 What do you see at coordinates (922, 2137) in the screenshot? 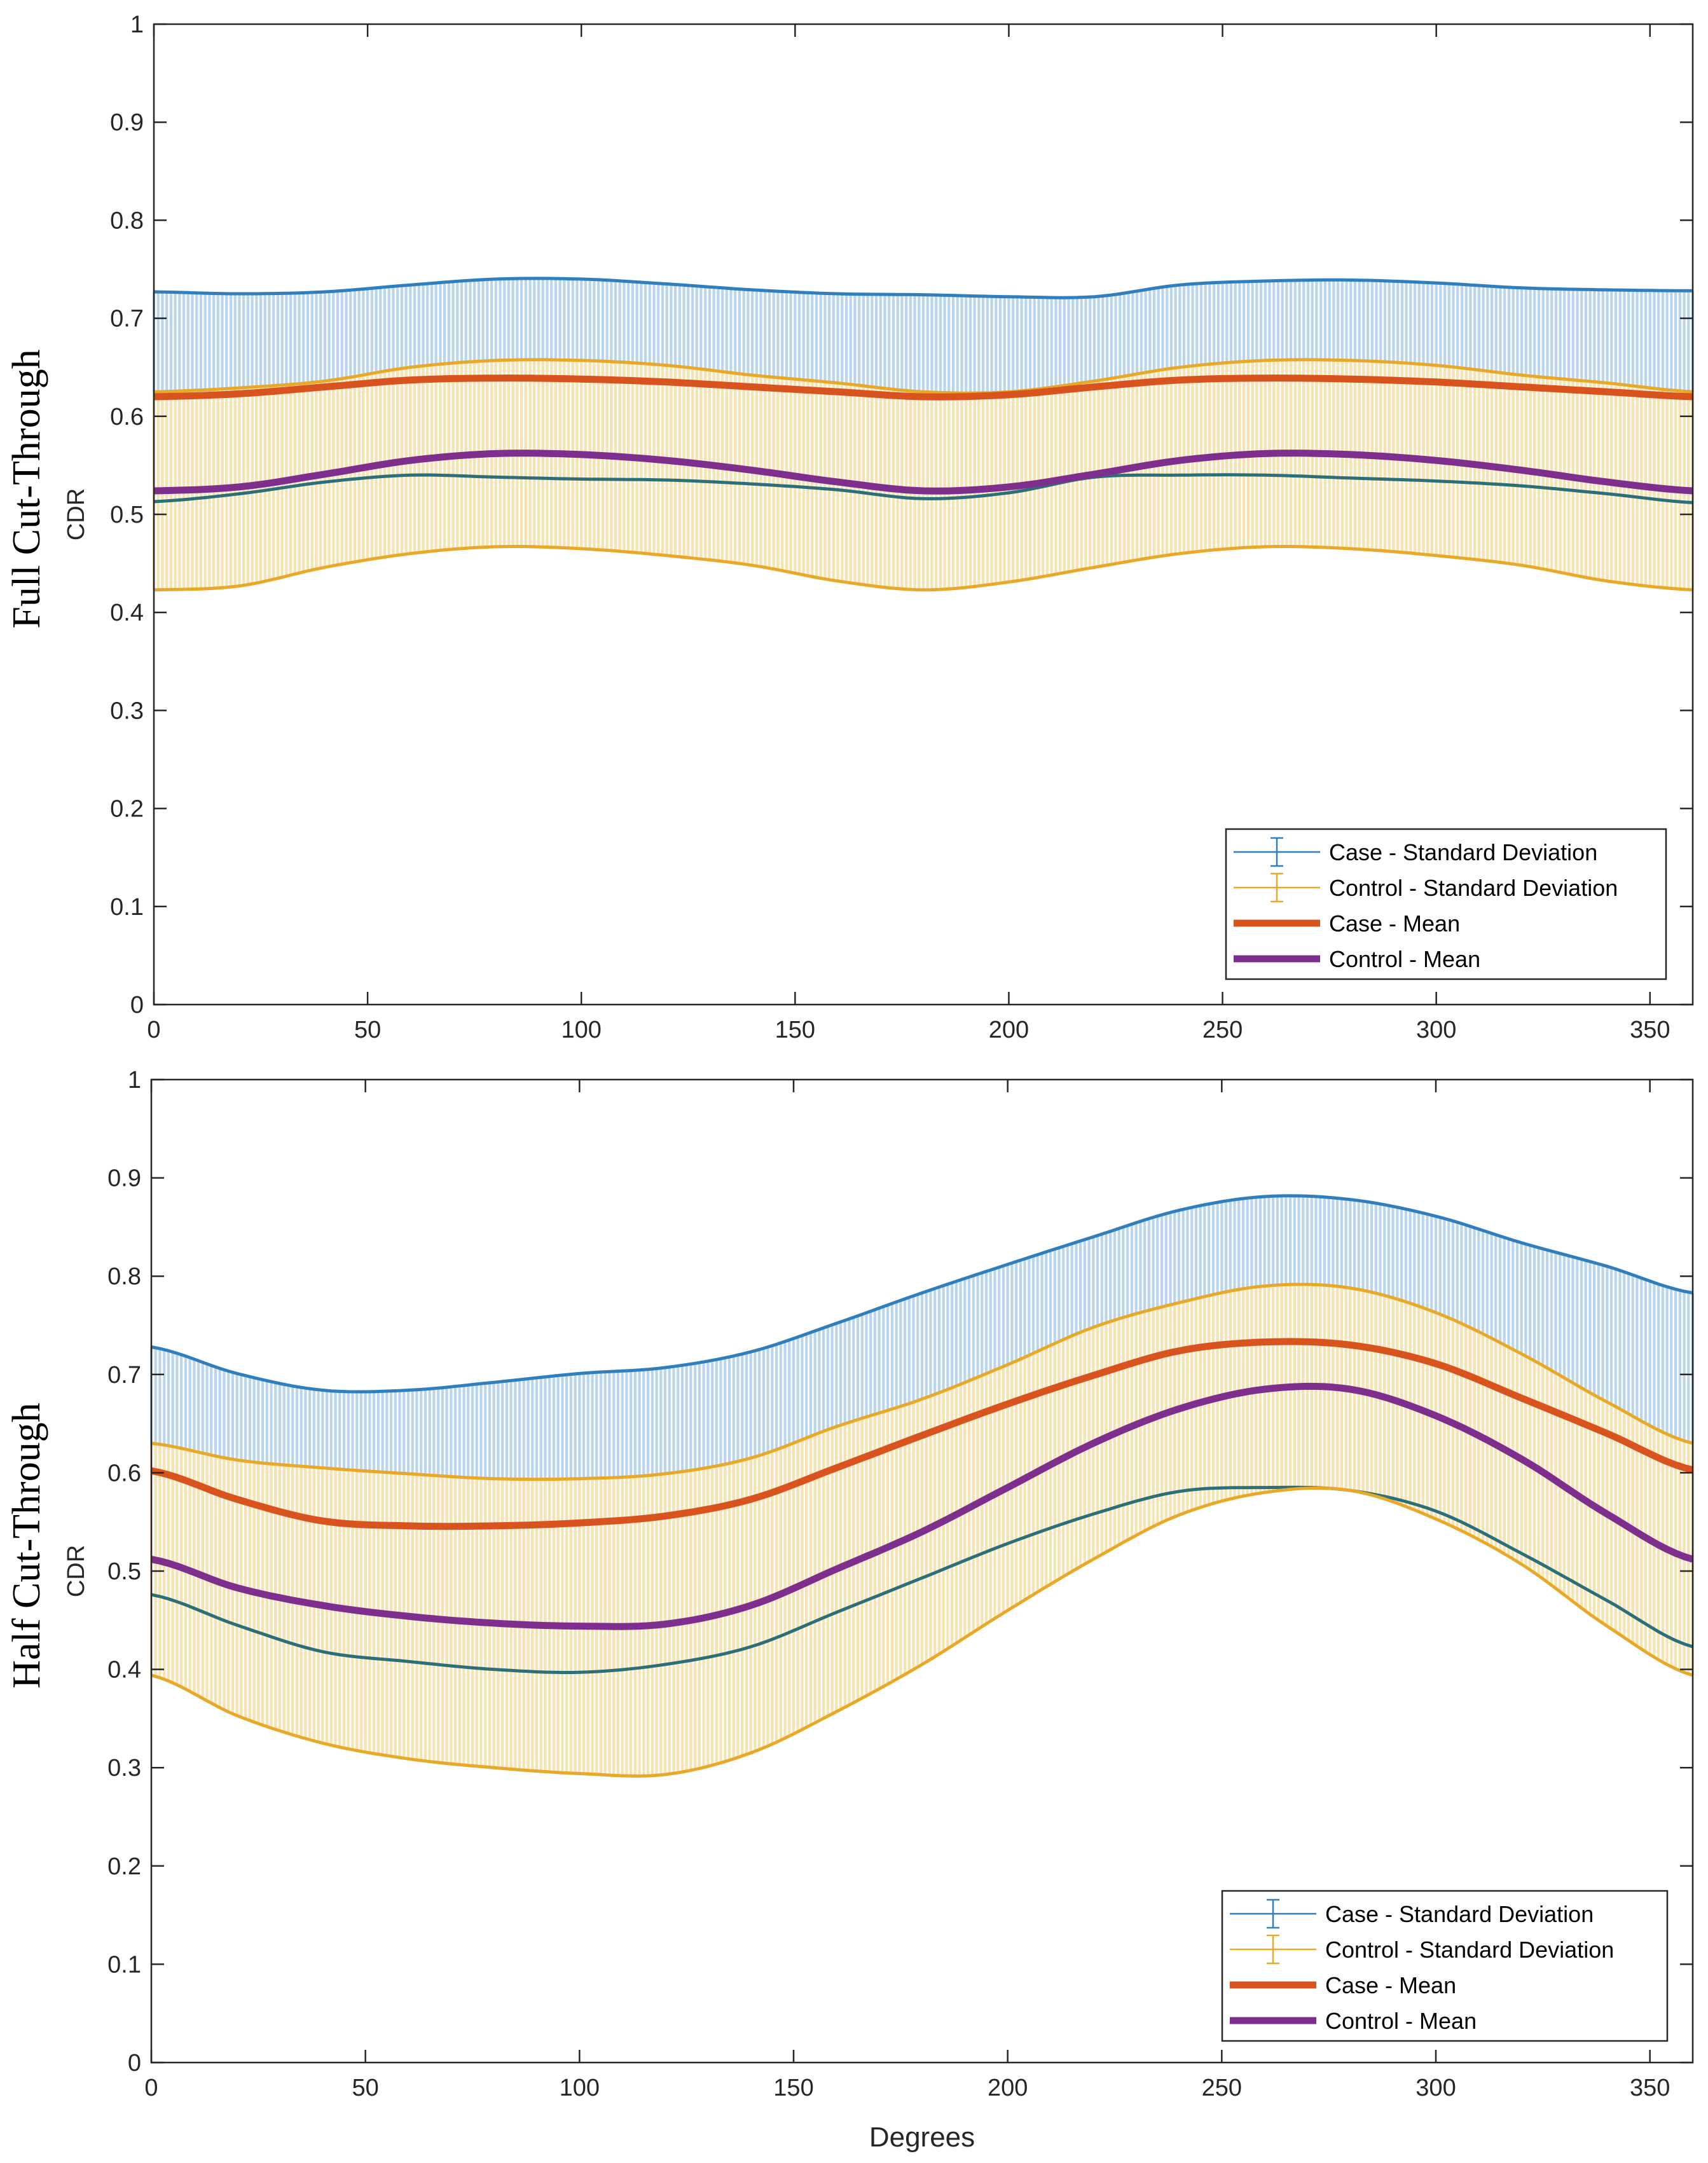
I see `x-axis-label: Degrees` at bounding box center [922, 2137].